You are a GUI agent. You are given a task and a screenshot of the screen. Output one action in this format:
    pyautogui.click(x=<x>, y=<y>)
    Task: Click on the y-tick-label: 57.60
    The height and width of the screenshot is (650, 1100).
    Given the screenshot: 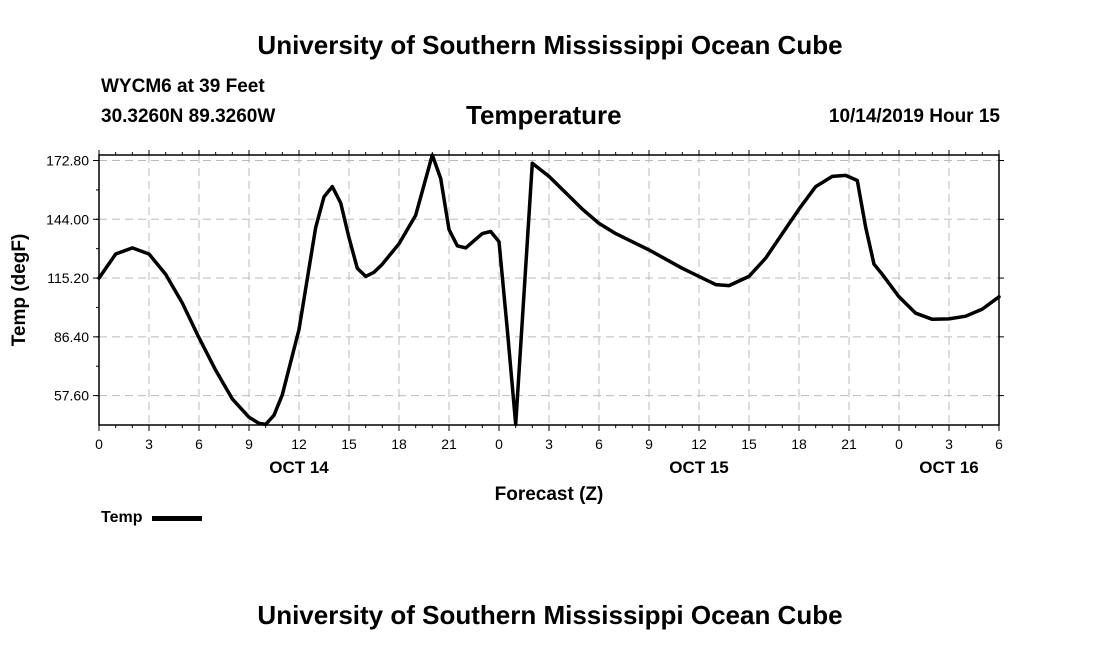 What is the action you would take?
    pyautogui.click(x=71, y=396)
    